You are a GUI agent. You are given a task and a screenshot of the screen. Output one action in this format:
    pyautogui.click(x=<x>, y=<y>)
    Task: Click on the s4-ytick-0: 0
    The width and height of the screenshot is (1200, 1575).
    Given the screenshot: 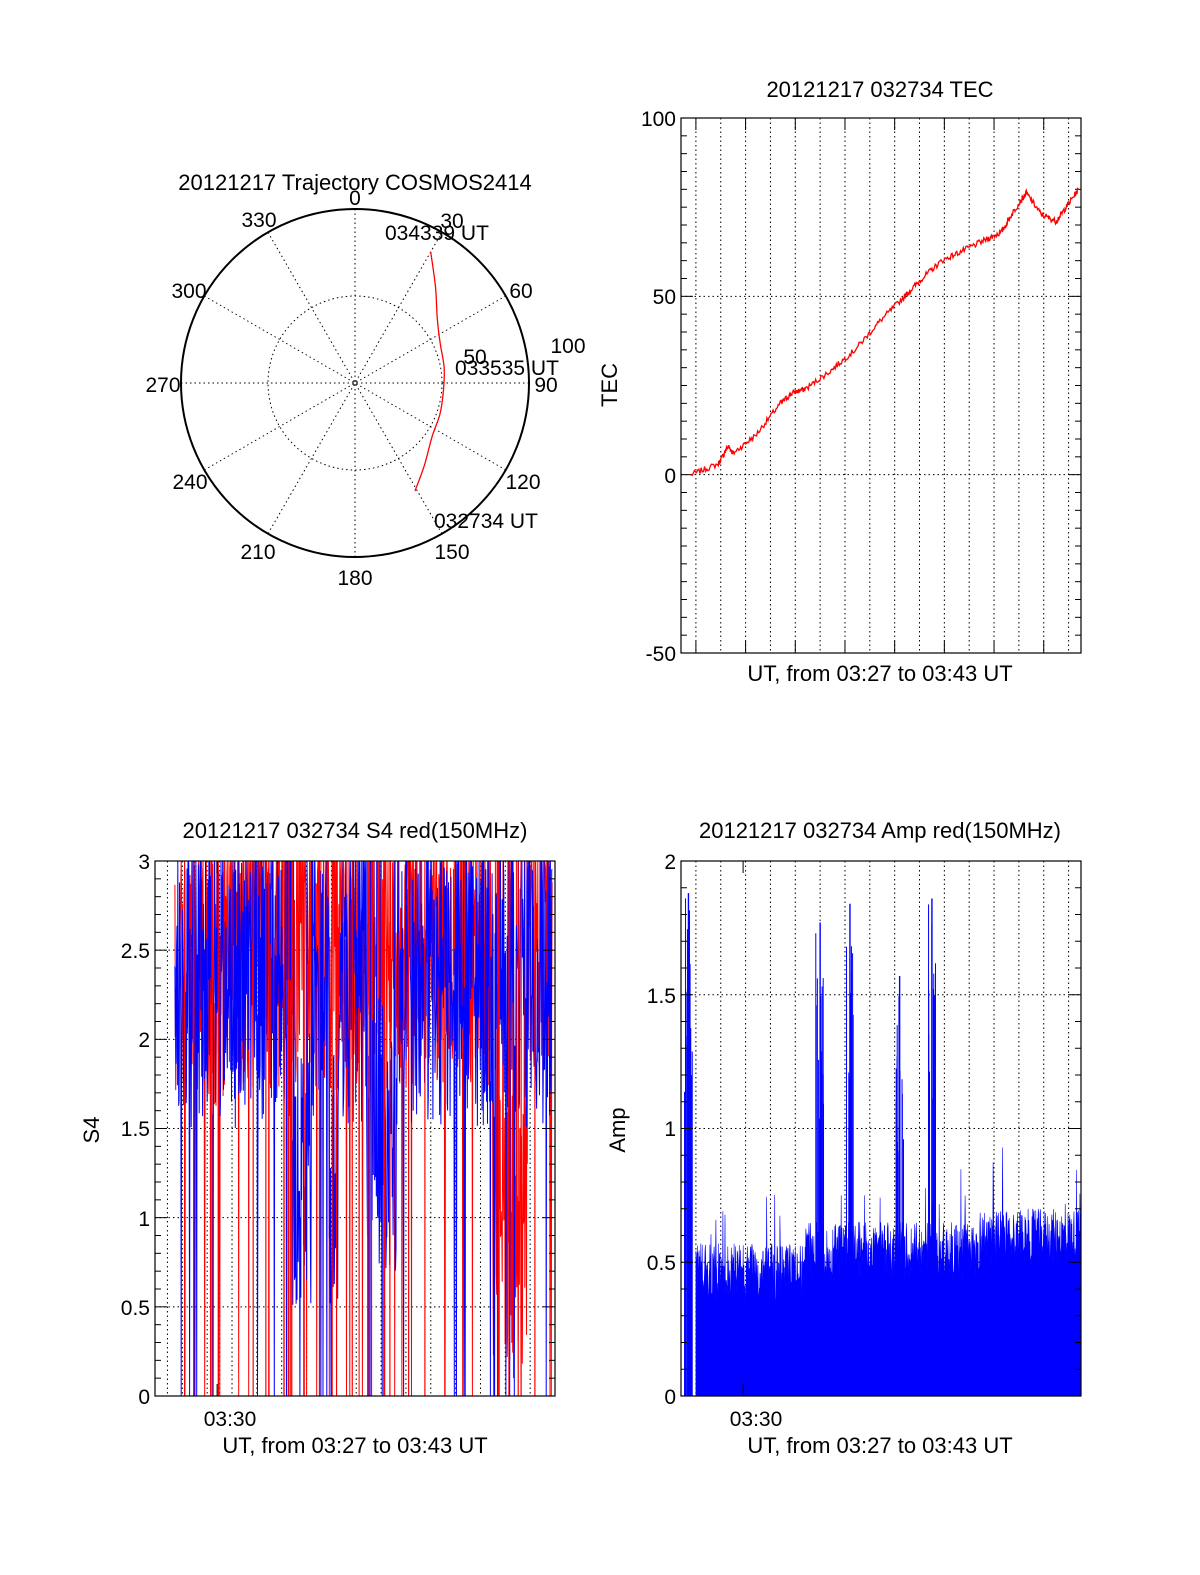 What is the action you would take?
    pyautogui.click(x=144, y=1397)
    